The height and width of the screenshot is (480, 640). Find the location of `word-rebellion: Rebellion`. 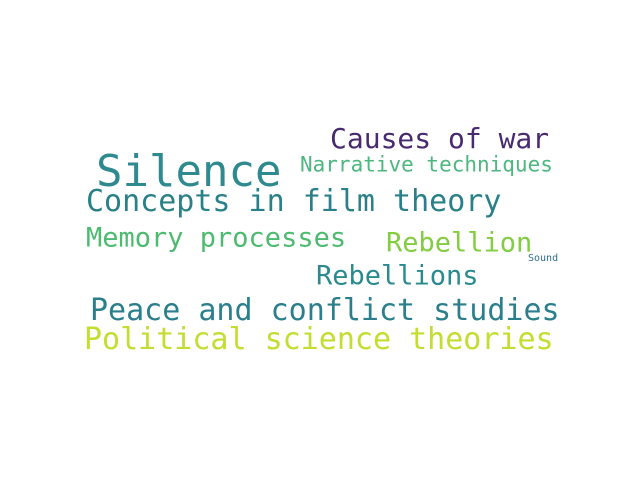

word-rebellion: Rebellion is located at coordinates (459, 243).